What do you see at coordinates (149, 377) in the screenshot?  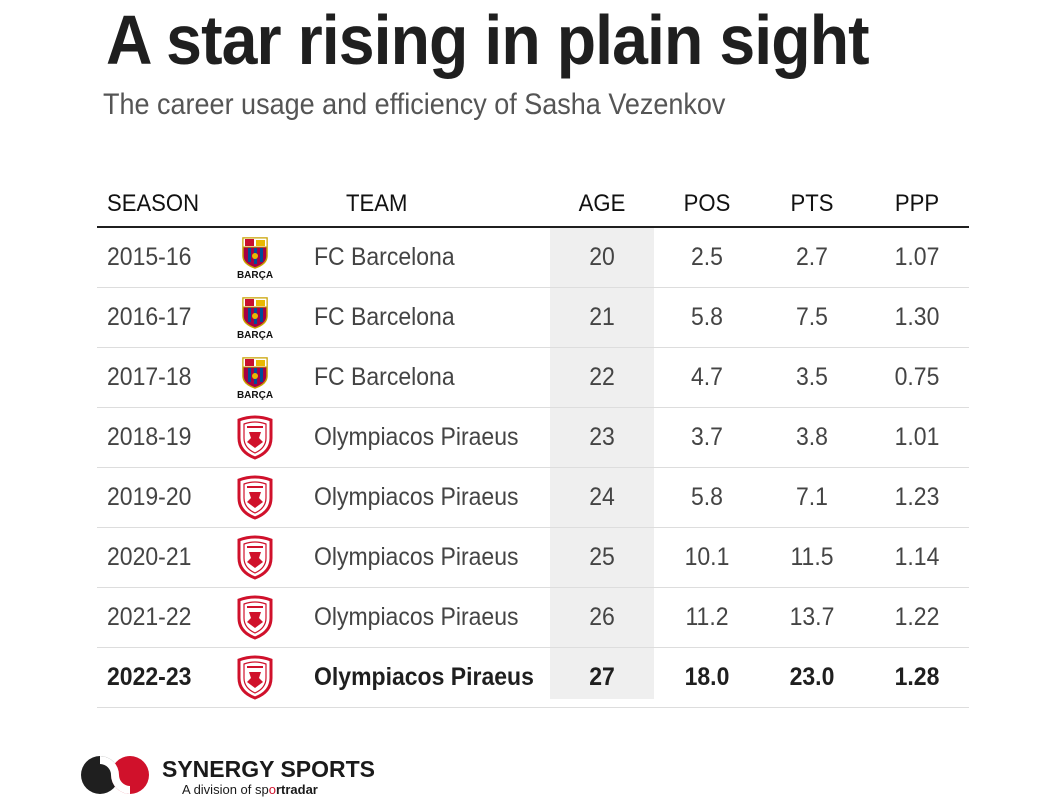 I see `season-cell: 2017-18` at bounding box center [149, 377].